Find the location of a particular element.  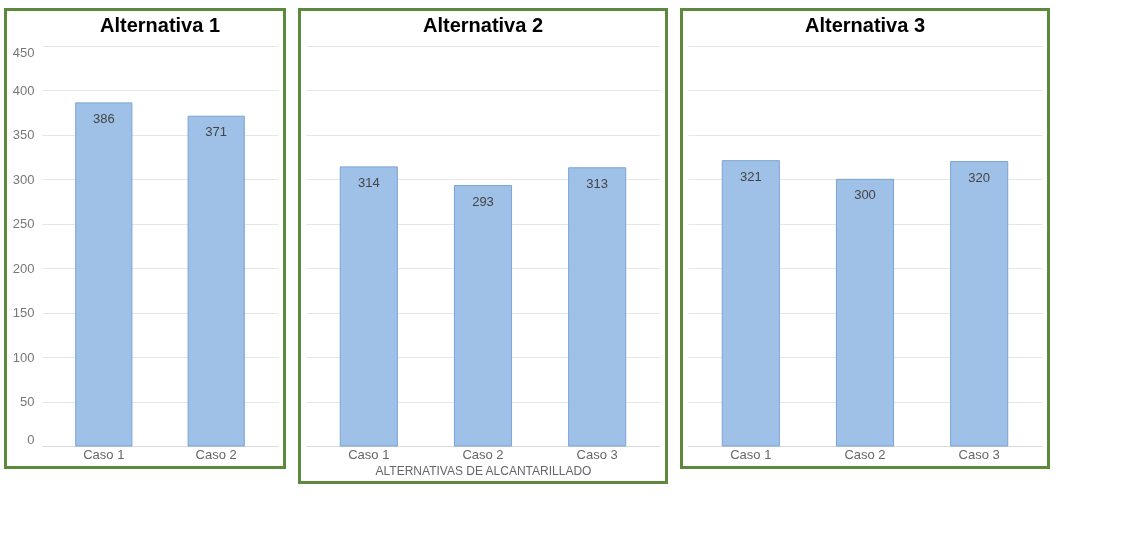

y-tick-label: 150 is located at coordinates (23, 313).